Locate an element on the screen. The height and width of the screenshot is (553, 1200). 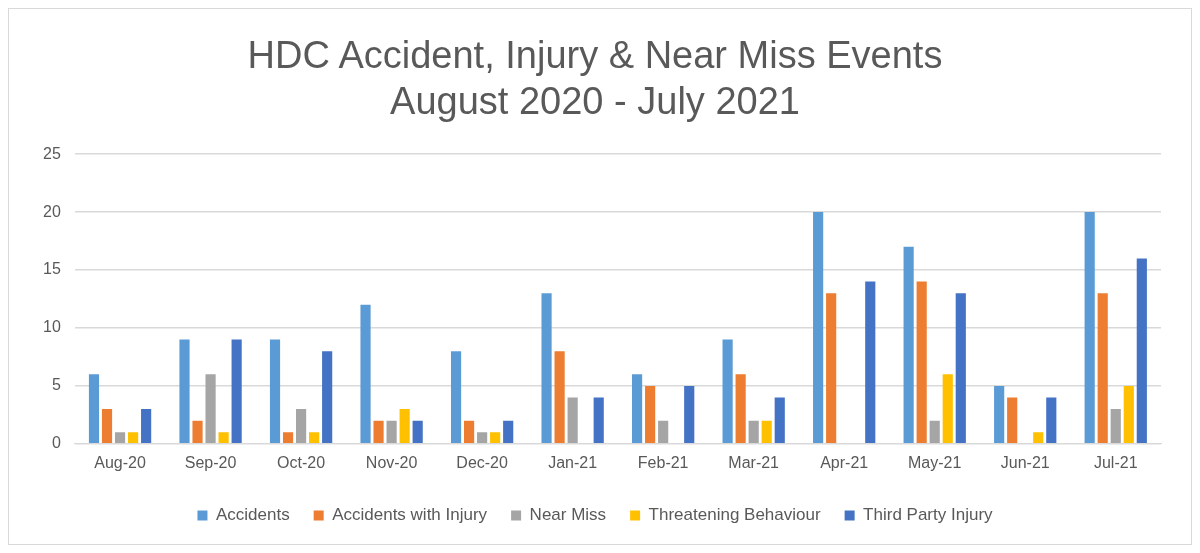
y-tick-label: 5 is located at coordinates (56, 385).